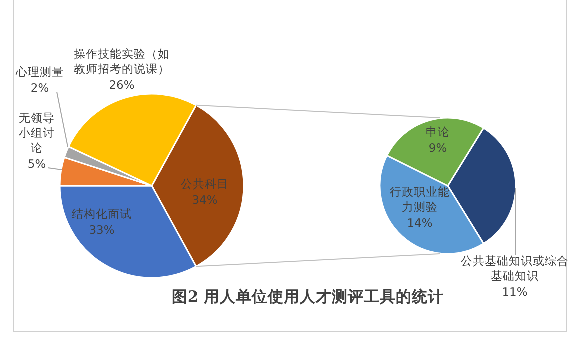 Image resolution: width=585 pixels, height=343 pixels. I want to click on slice-label: 申论, so click(438, 132).